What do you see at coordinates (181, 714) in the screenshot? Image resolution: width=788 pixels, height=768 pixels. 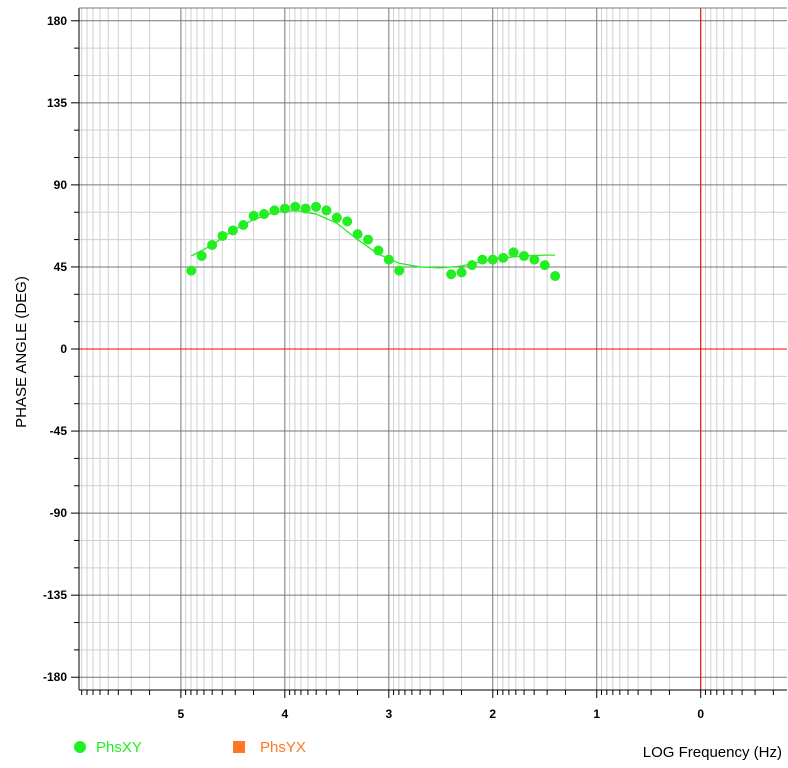 I see `x-tick-label: 5` at bounding box center [181, 714].